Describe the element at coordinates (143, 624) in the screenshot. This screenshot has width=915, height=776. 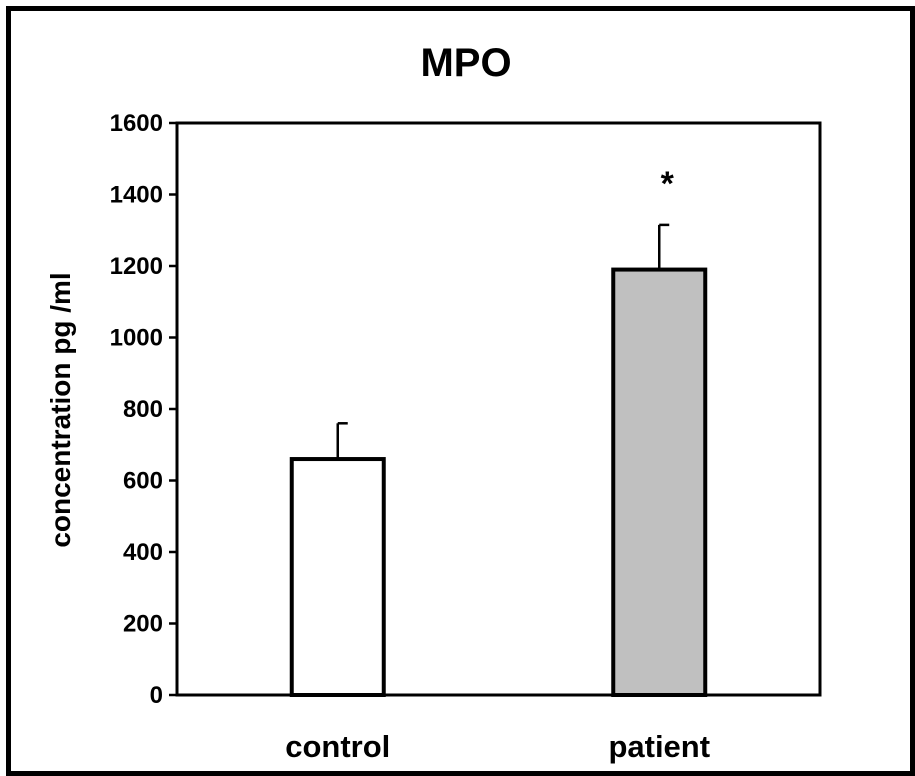
I see `y-tick-label: 200` at that location.